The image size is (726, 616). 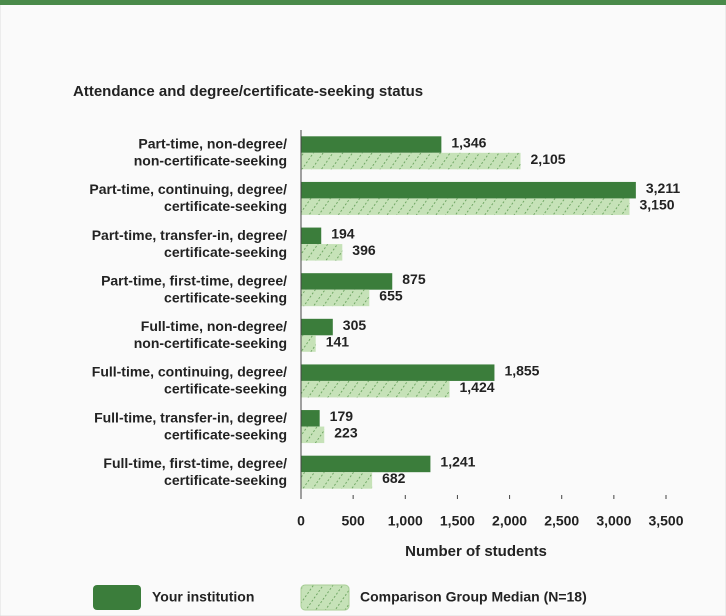 I want to click on y-tick-label: Full-time, non-degree/, so click(x=214, y=326).